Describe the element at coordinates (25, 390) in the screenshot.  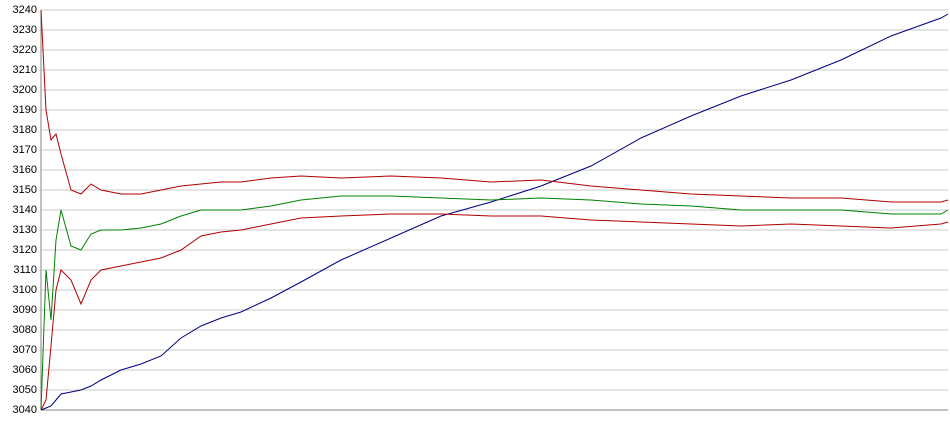
I see `y-tick-label: 3050` at that location.